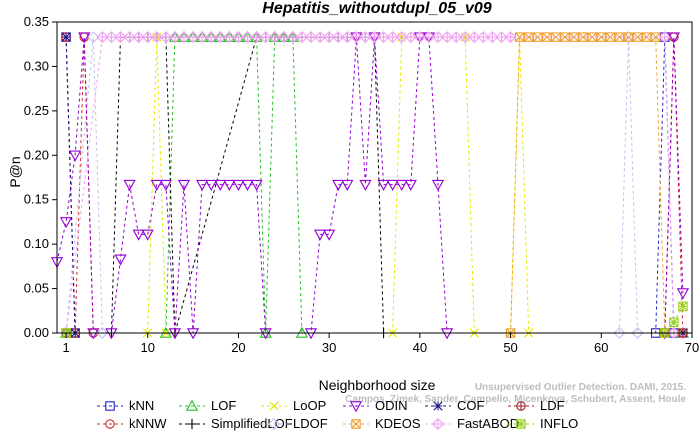  Describe the element at coordinates (329, 347) in the screenshot. I see `x-tick-label: 30` at that location.